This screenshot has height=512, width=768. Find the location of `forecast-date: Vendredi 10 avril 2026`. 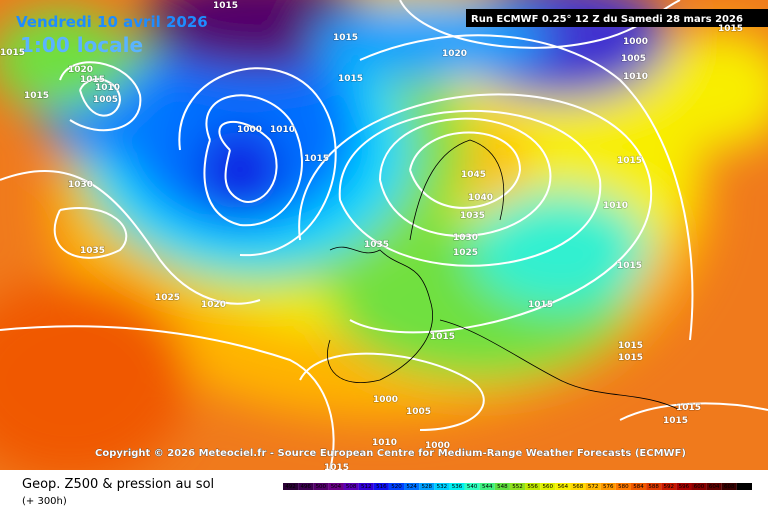

forecast-date: Vendredi 10 avril 2026 is located at coordinates (112, 22).